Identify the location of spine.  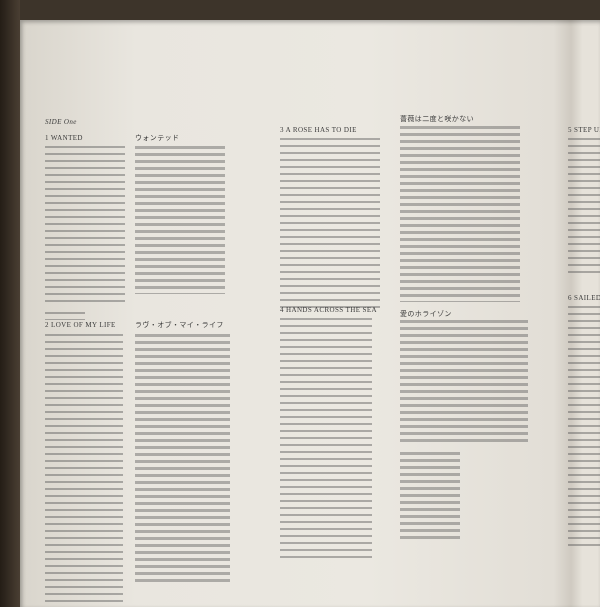
(10, 303).